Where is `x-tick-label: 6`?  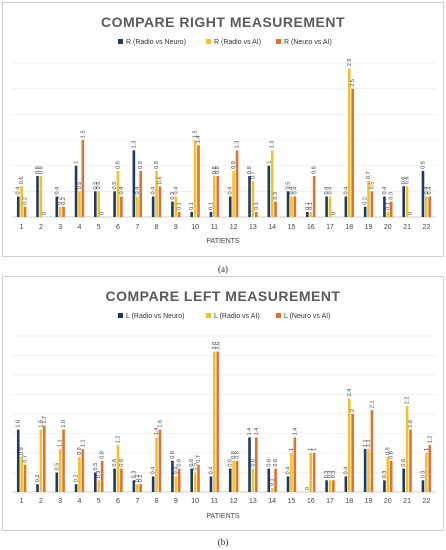
x-tick-label: 6 is located at coordinates (118, 501).